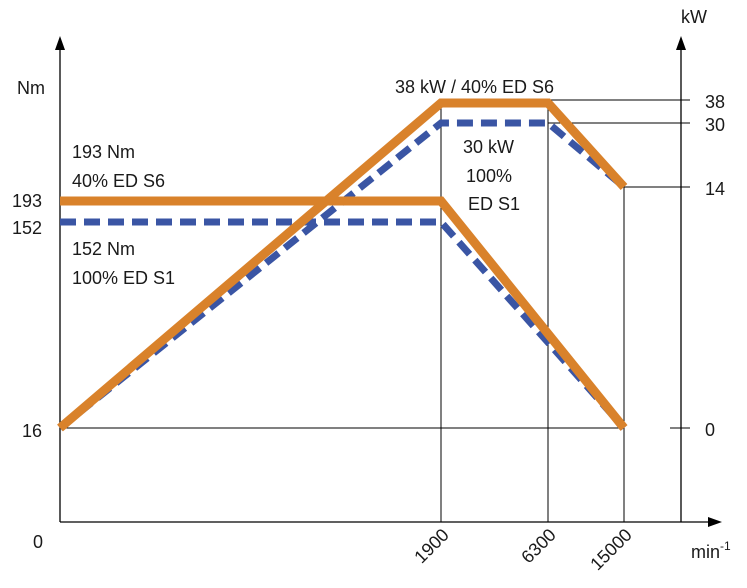 This screenshot has height=588, width=747. Describe the element at coordinates (103, 152) in the screenshot. I see `annotation-torque-s6-line1: 193 Nm` at that location.